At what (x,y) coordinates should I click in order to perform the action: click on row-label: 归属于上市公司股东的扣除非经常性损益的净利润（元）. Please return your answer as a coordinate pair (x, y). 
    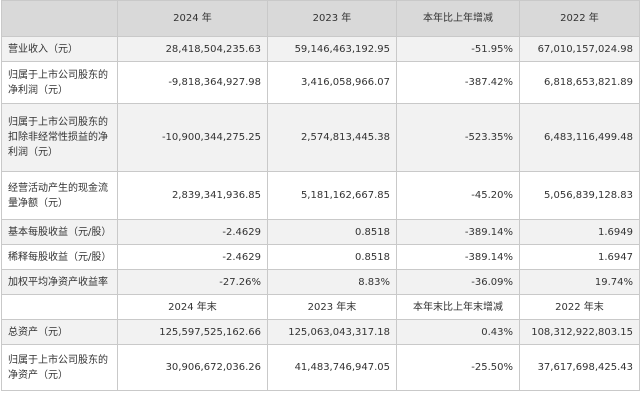
    Looking at the image, I should click on (59, 137).